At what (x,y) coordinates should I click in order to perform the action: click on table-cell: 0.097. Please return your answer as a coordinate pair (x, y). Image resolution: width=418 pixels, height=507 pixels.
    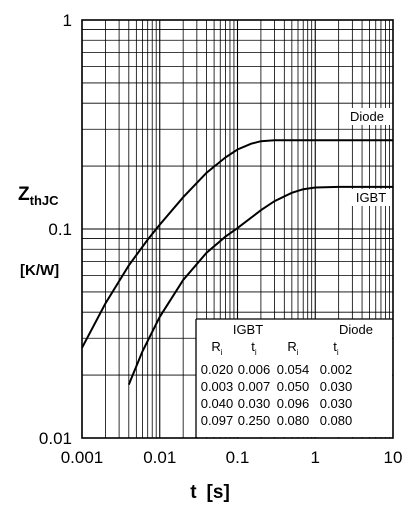
    Looking at the image, I should click on (217, 420).